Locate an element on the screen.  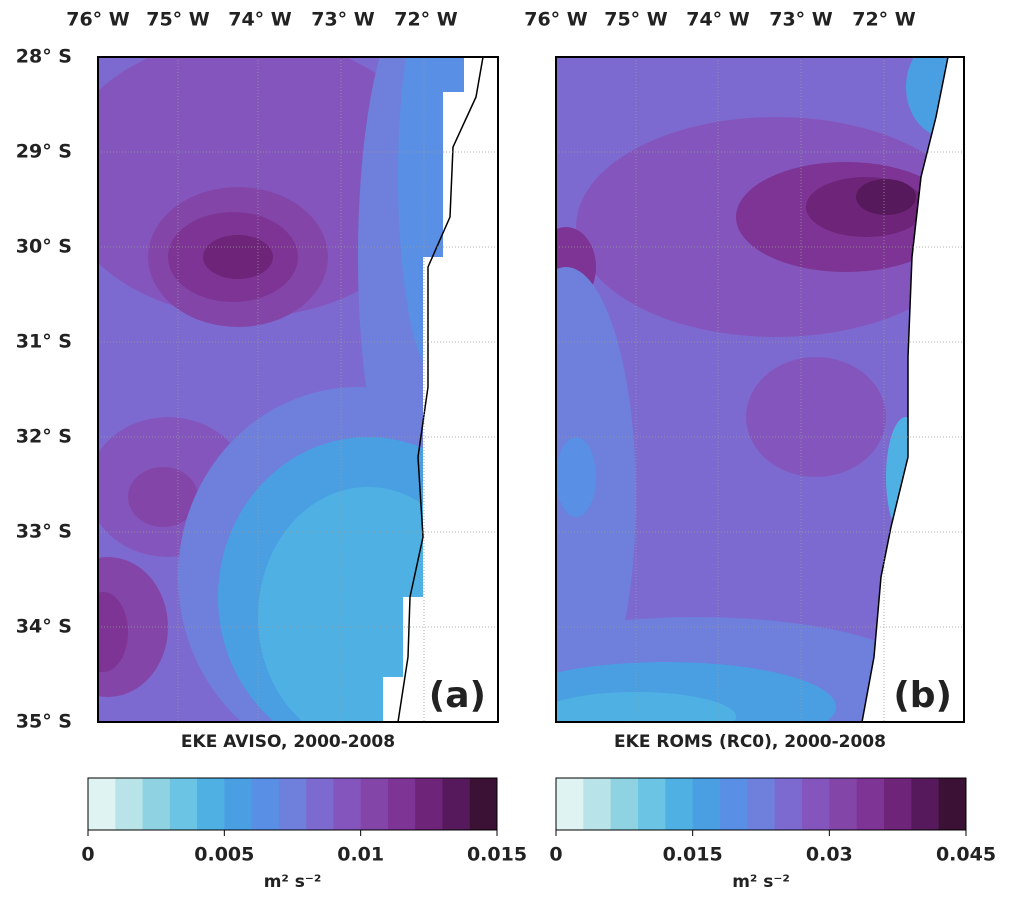
lat-tick-label: 31° S is located at coordinates (44, 342).